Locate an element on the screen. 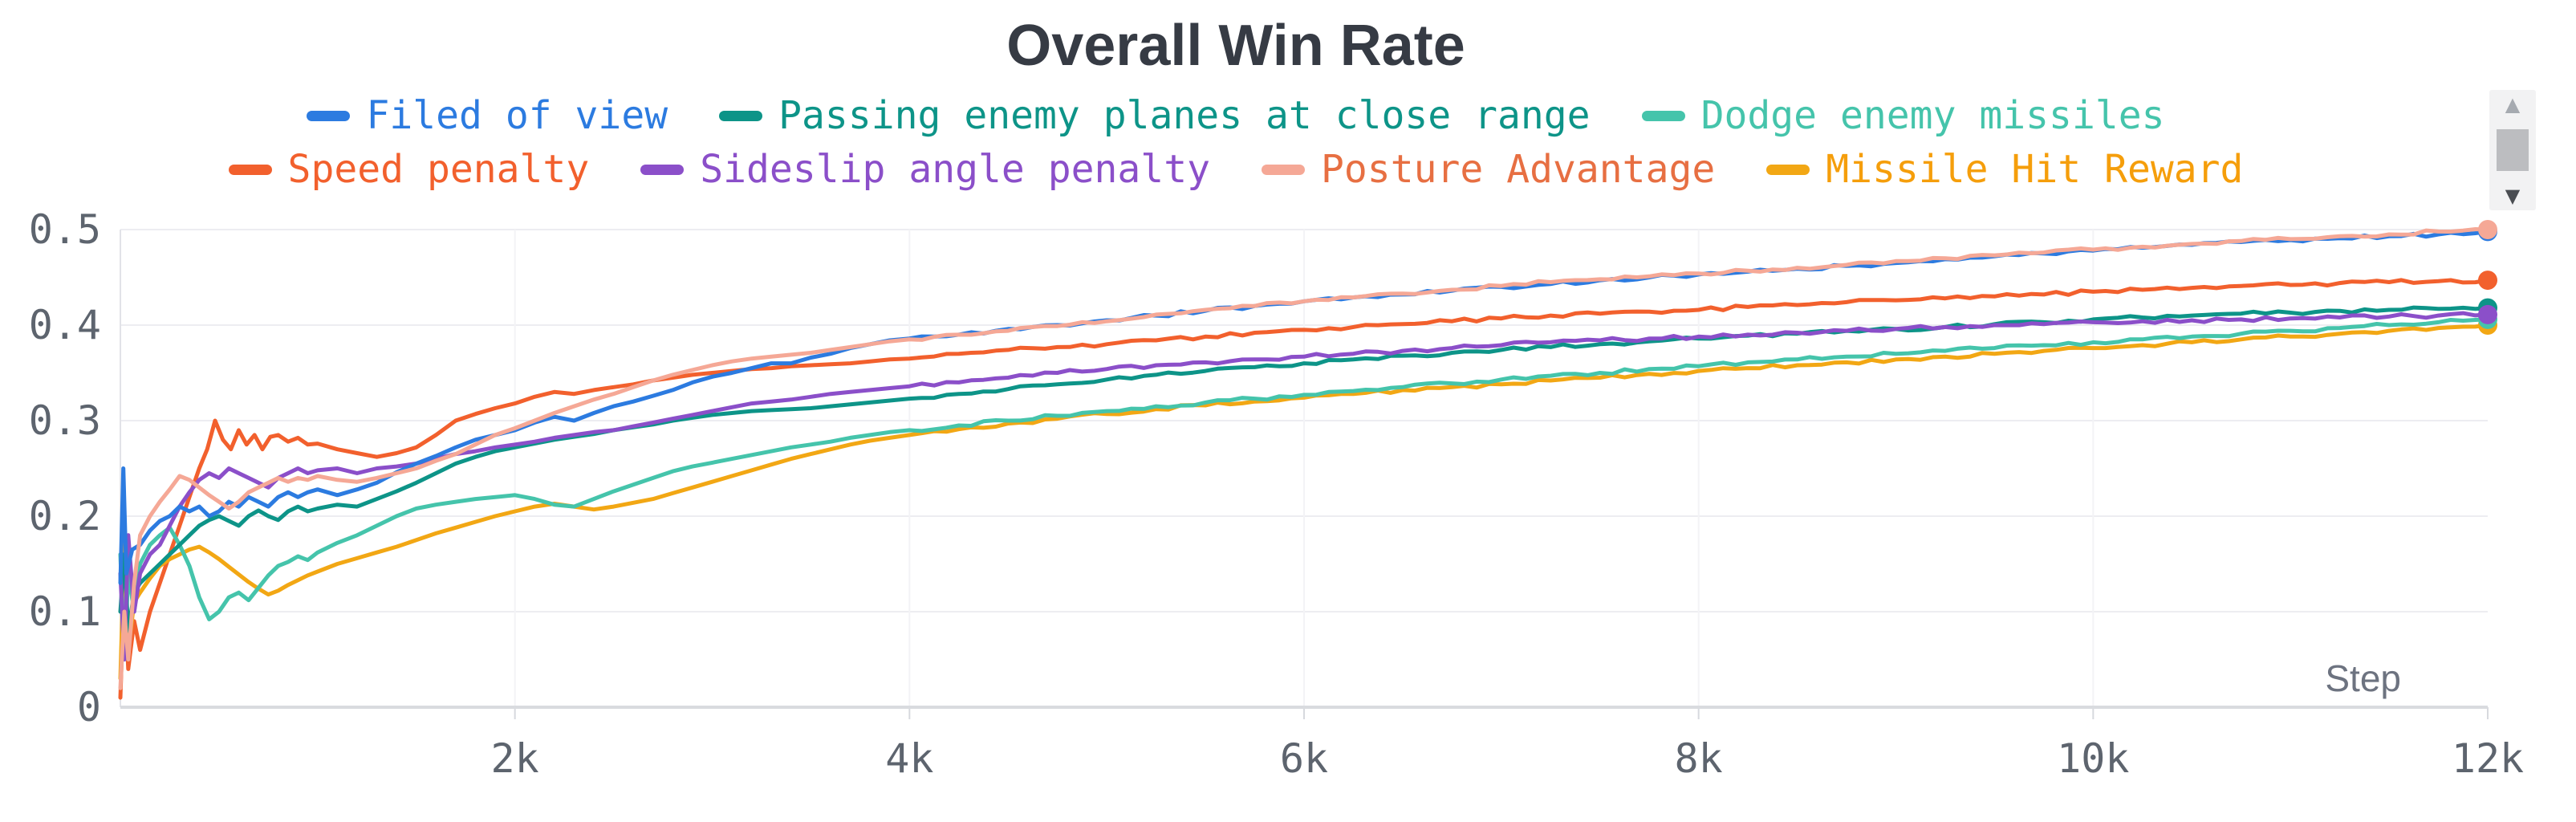 Image resolution: width=2576 pixels, height=822 pixels. y-tick-label: 0.5 is located at coordinates (65, 230).